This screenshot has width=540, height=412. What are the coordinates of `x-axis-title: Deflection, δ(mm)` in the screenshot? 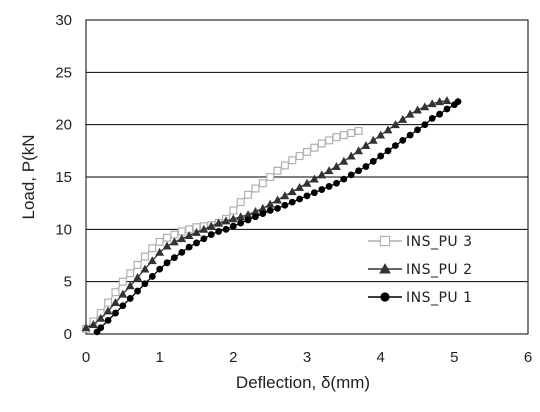 It's located at (303, 382).